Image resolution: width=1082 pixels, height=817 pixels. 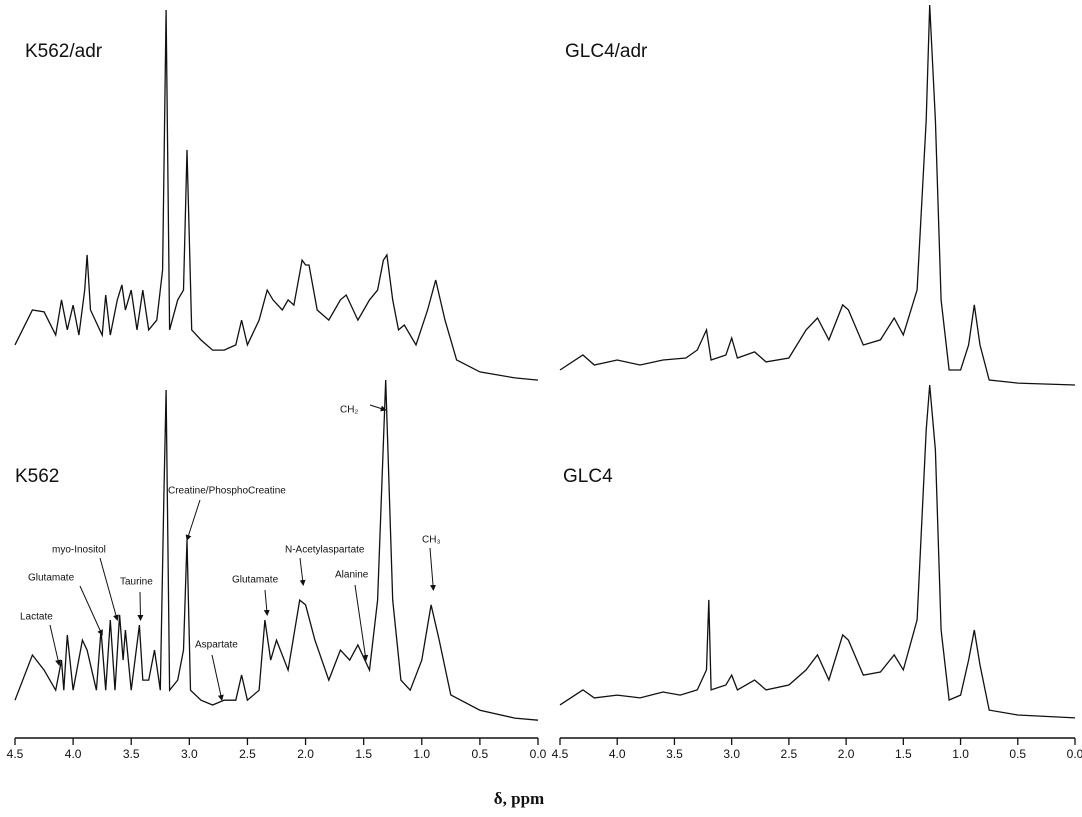 I want to click on panel-title: K562/adr, so click(x=64, y=51).